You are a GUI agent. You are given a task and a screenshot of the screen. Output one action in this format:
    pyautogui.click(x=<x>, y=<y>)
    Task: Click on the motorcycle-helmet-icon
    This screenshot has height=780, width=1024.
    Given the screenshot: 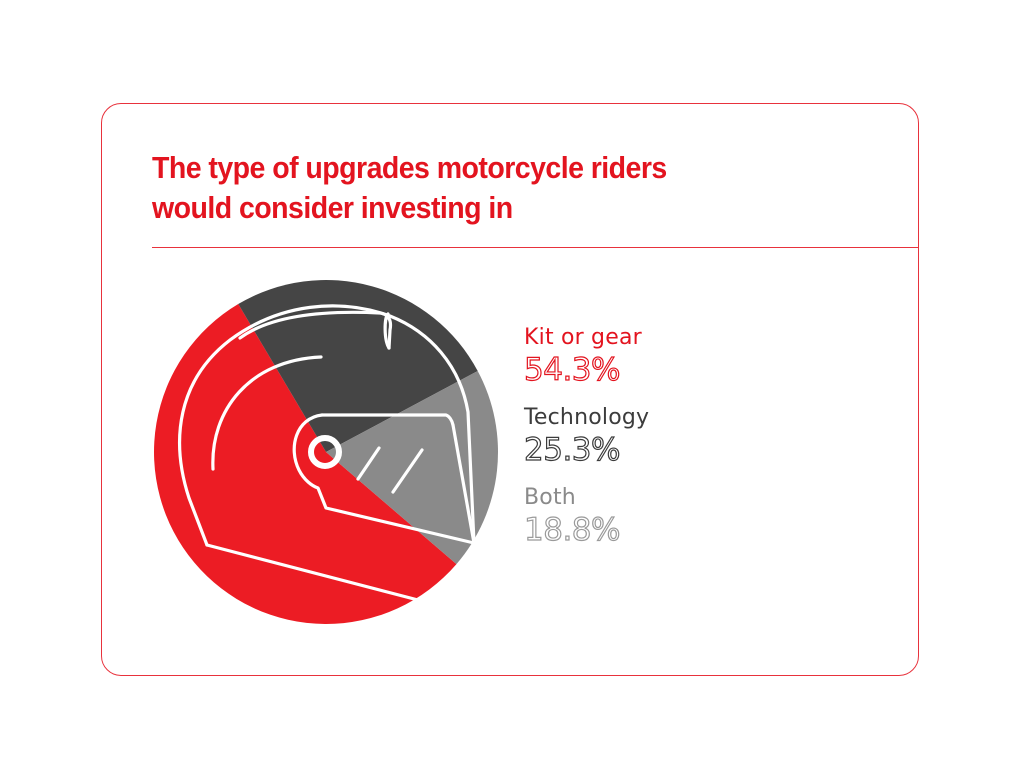 What is the action you would take?
    pyautogui.click(x=327, y=453)
    